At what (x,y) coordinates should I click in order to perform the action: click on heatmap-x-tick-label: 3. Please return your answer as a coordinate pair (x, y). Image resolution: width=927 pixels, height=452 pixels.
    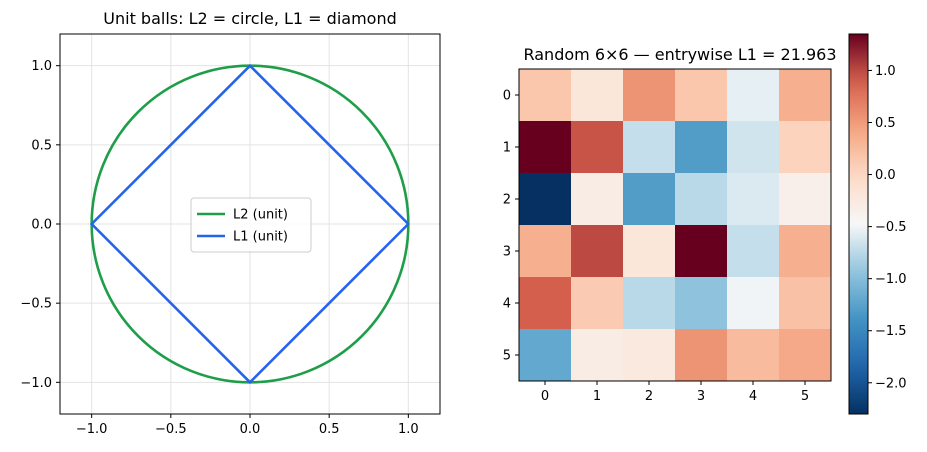
    Looking at the image, I should click on (701, 396).